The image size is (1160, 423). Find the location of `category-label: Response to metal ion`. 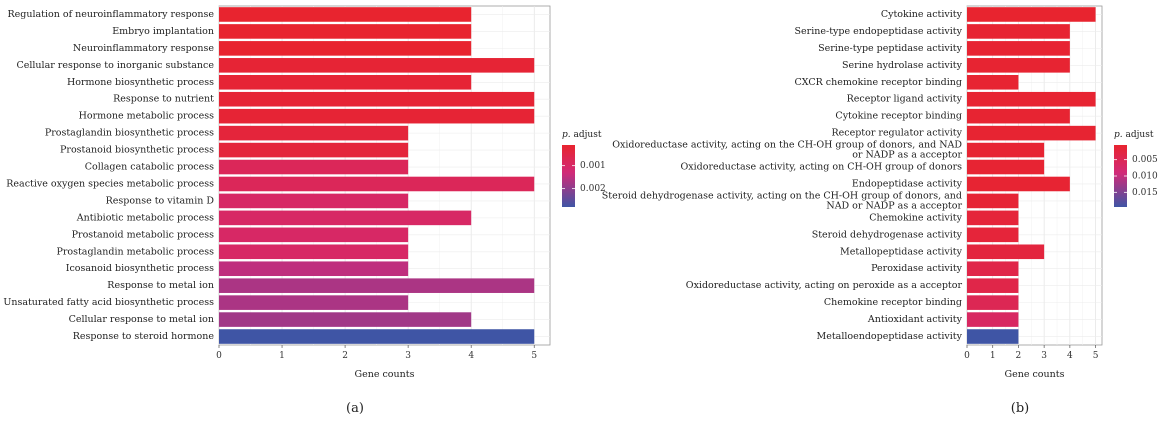

category-label: Response to metal ion is located at coordinates (160, 285).